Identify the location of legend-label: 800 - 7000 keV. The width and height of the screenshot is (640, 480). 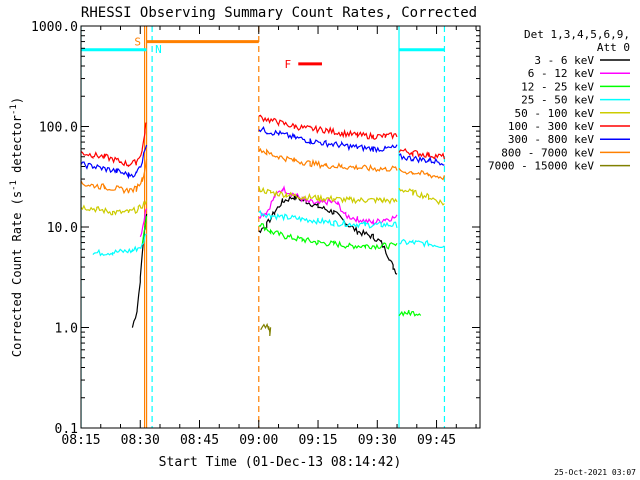
(547, 152).